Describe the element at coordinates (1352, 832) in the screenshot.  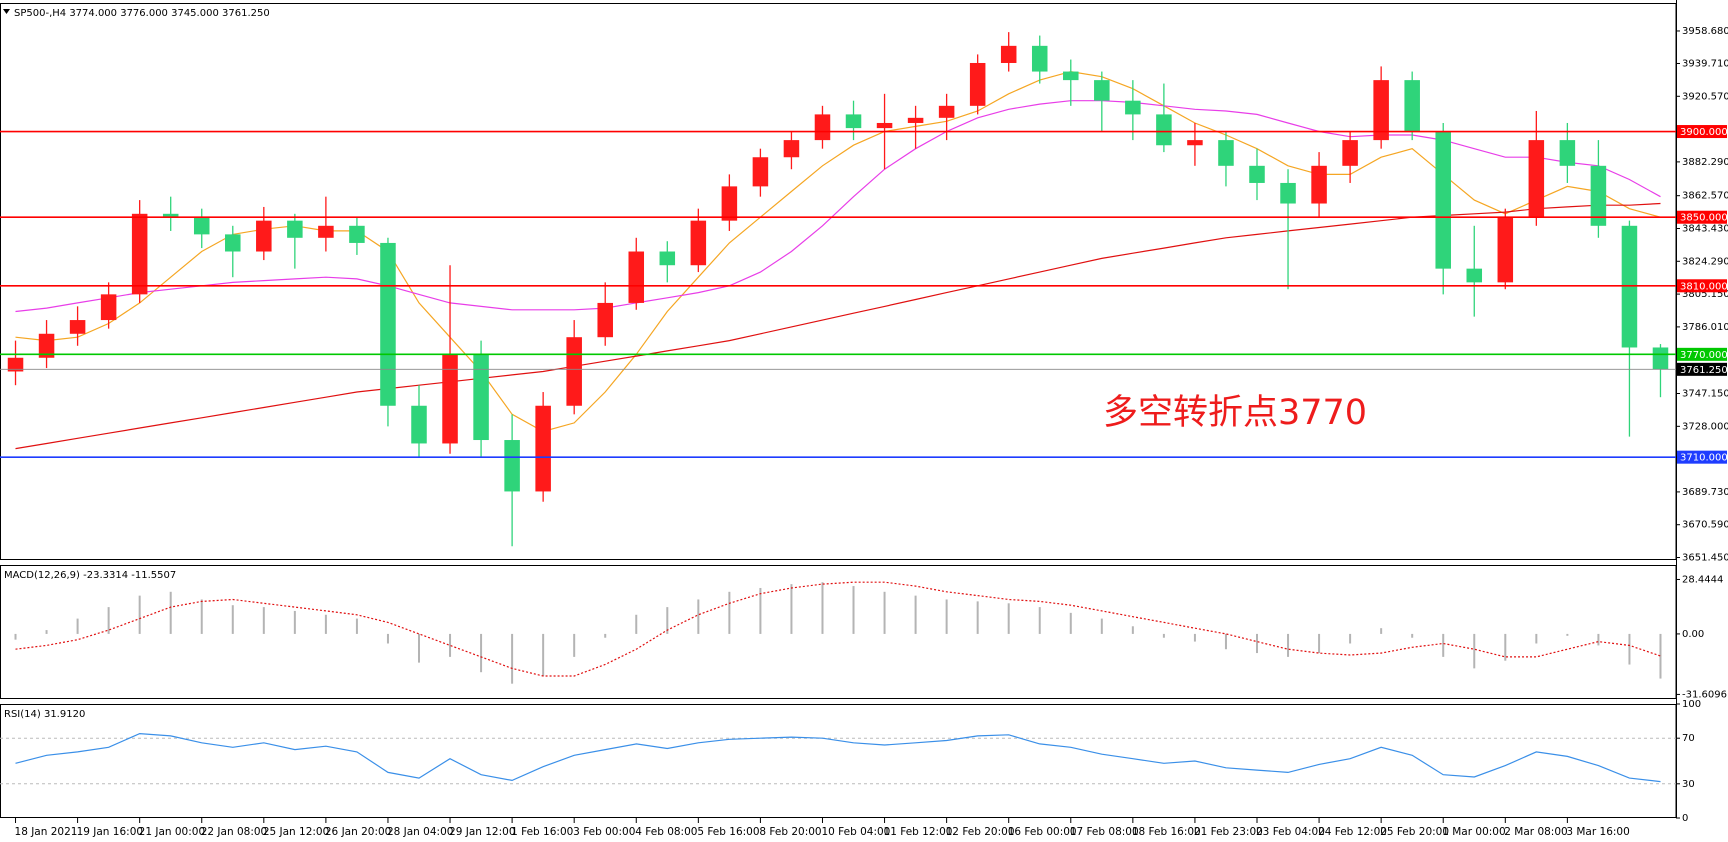
I see `x-tick-label: 24 Feb 12:00` at that location.